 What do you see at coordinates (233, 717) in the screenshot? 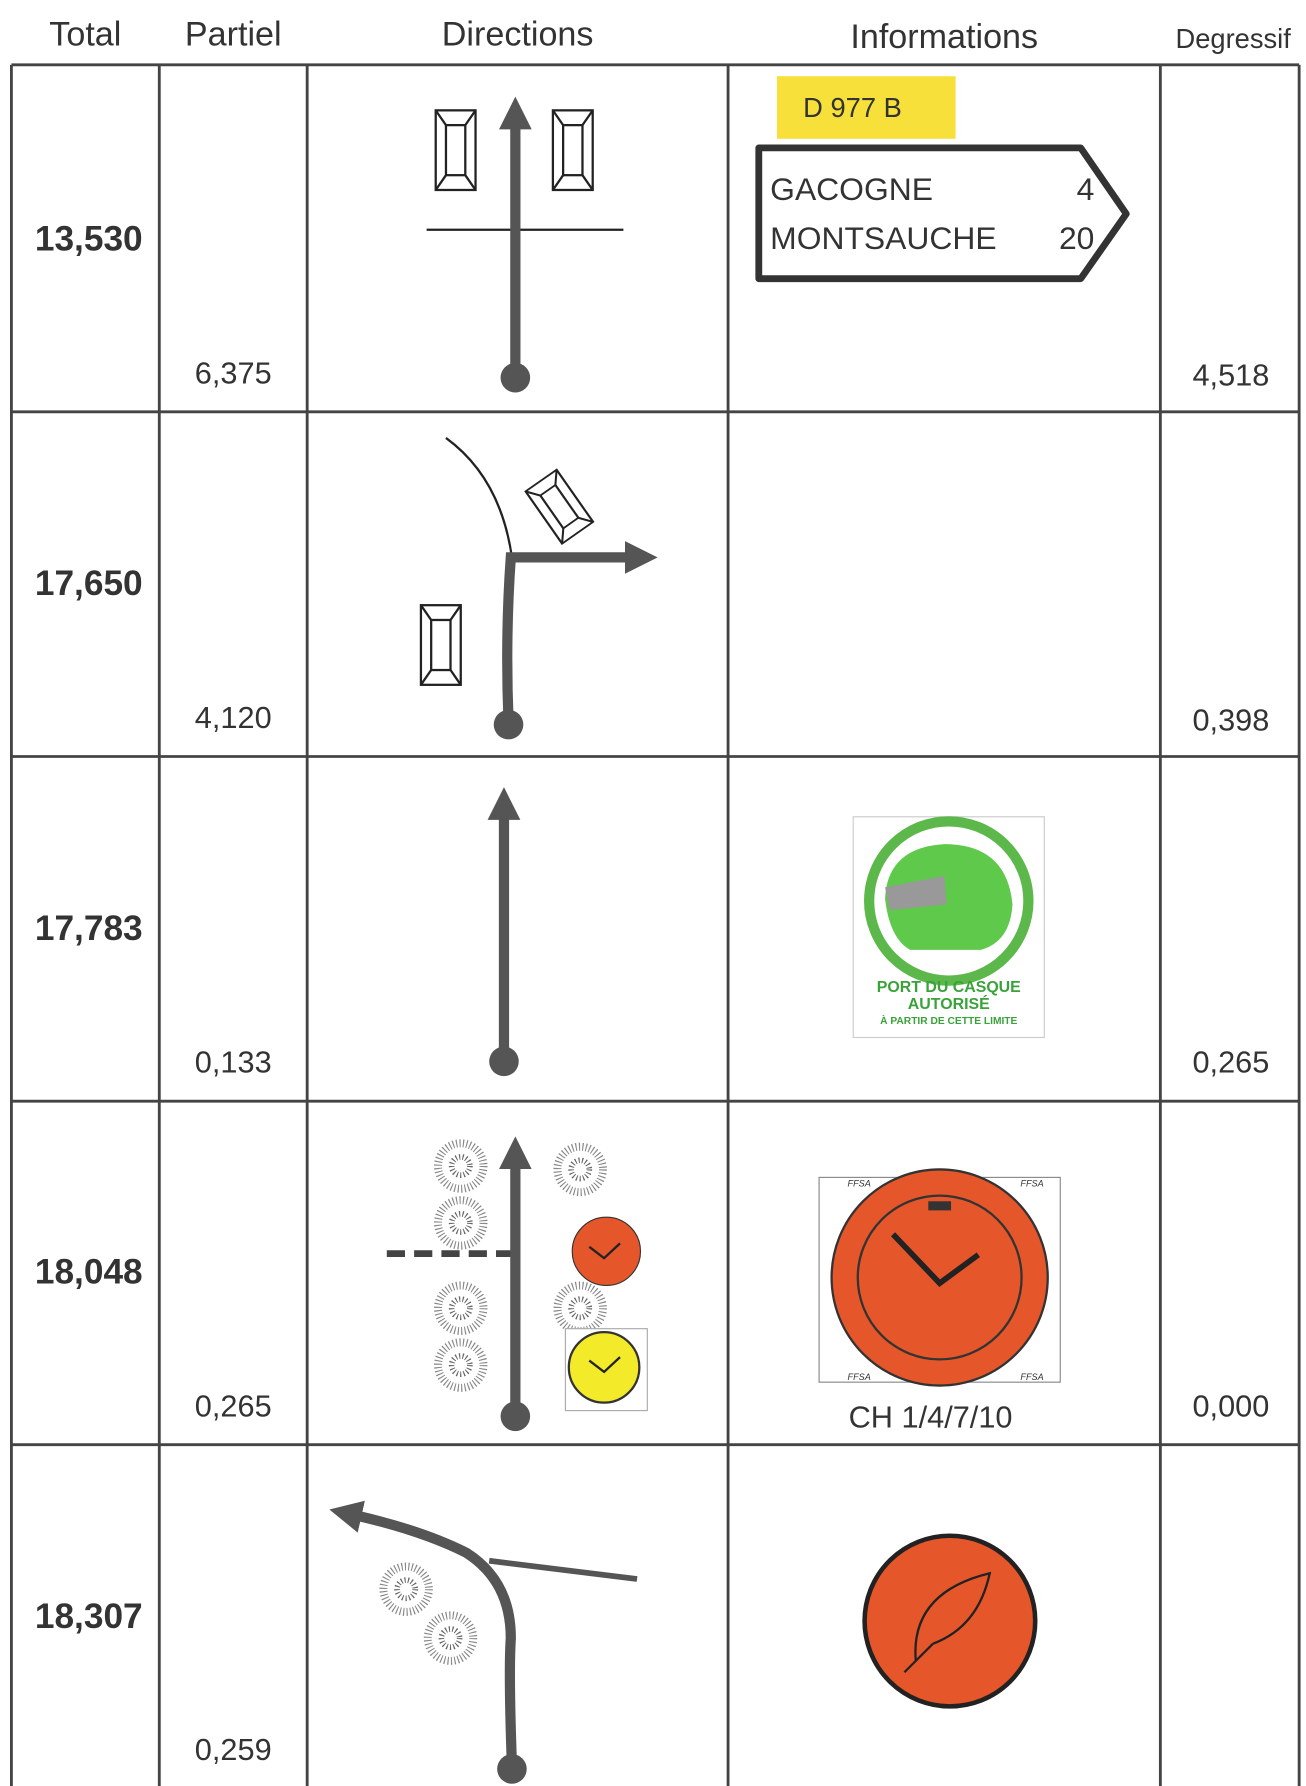
I see `partiel: 4,120` at bounding box center [233, 717].